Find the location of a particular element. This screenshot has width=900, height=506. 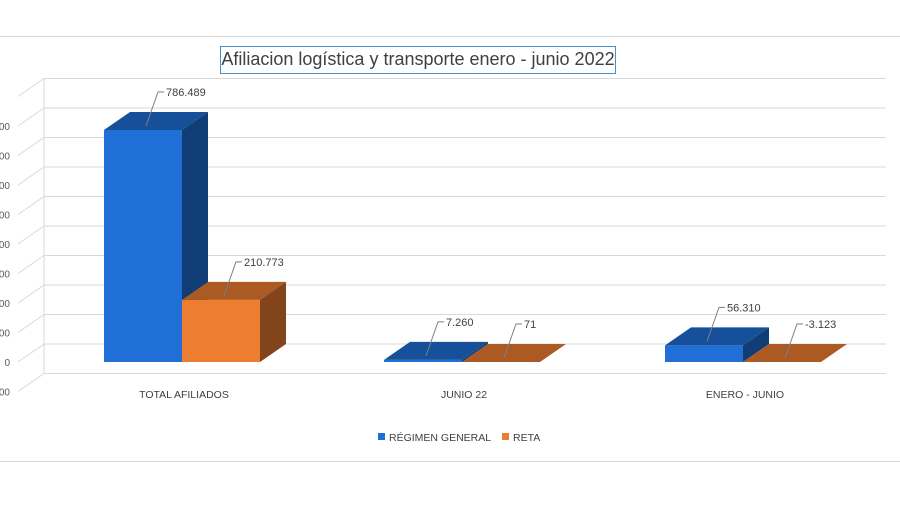

data-label: 71 is located at coordinates (530, 325).